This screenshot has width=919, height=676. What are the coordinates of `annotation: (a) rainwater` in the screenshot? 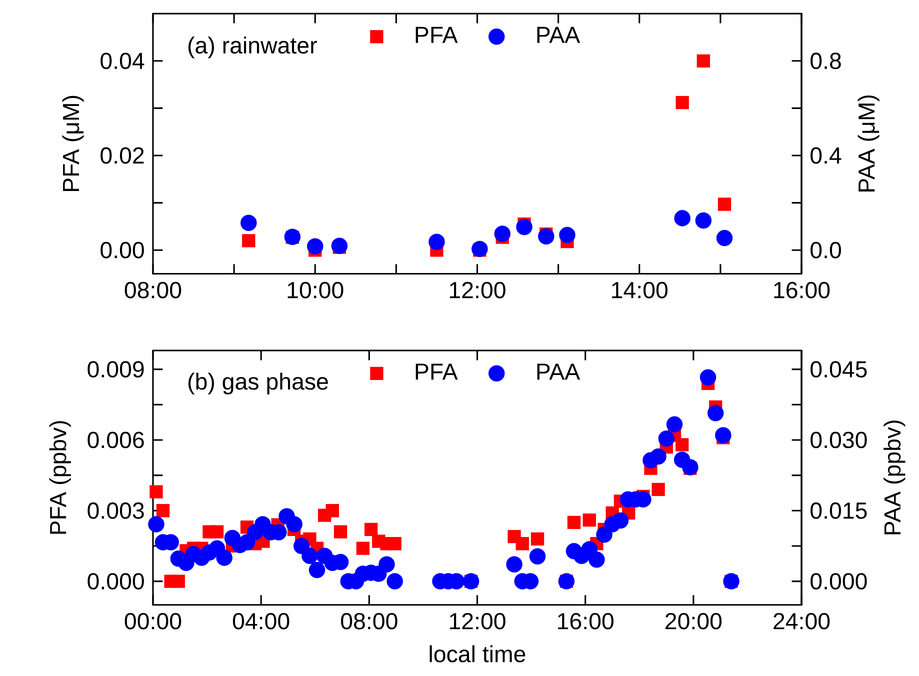 It's located at (252, 47).